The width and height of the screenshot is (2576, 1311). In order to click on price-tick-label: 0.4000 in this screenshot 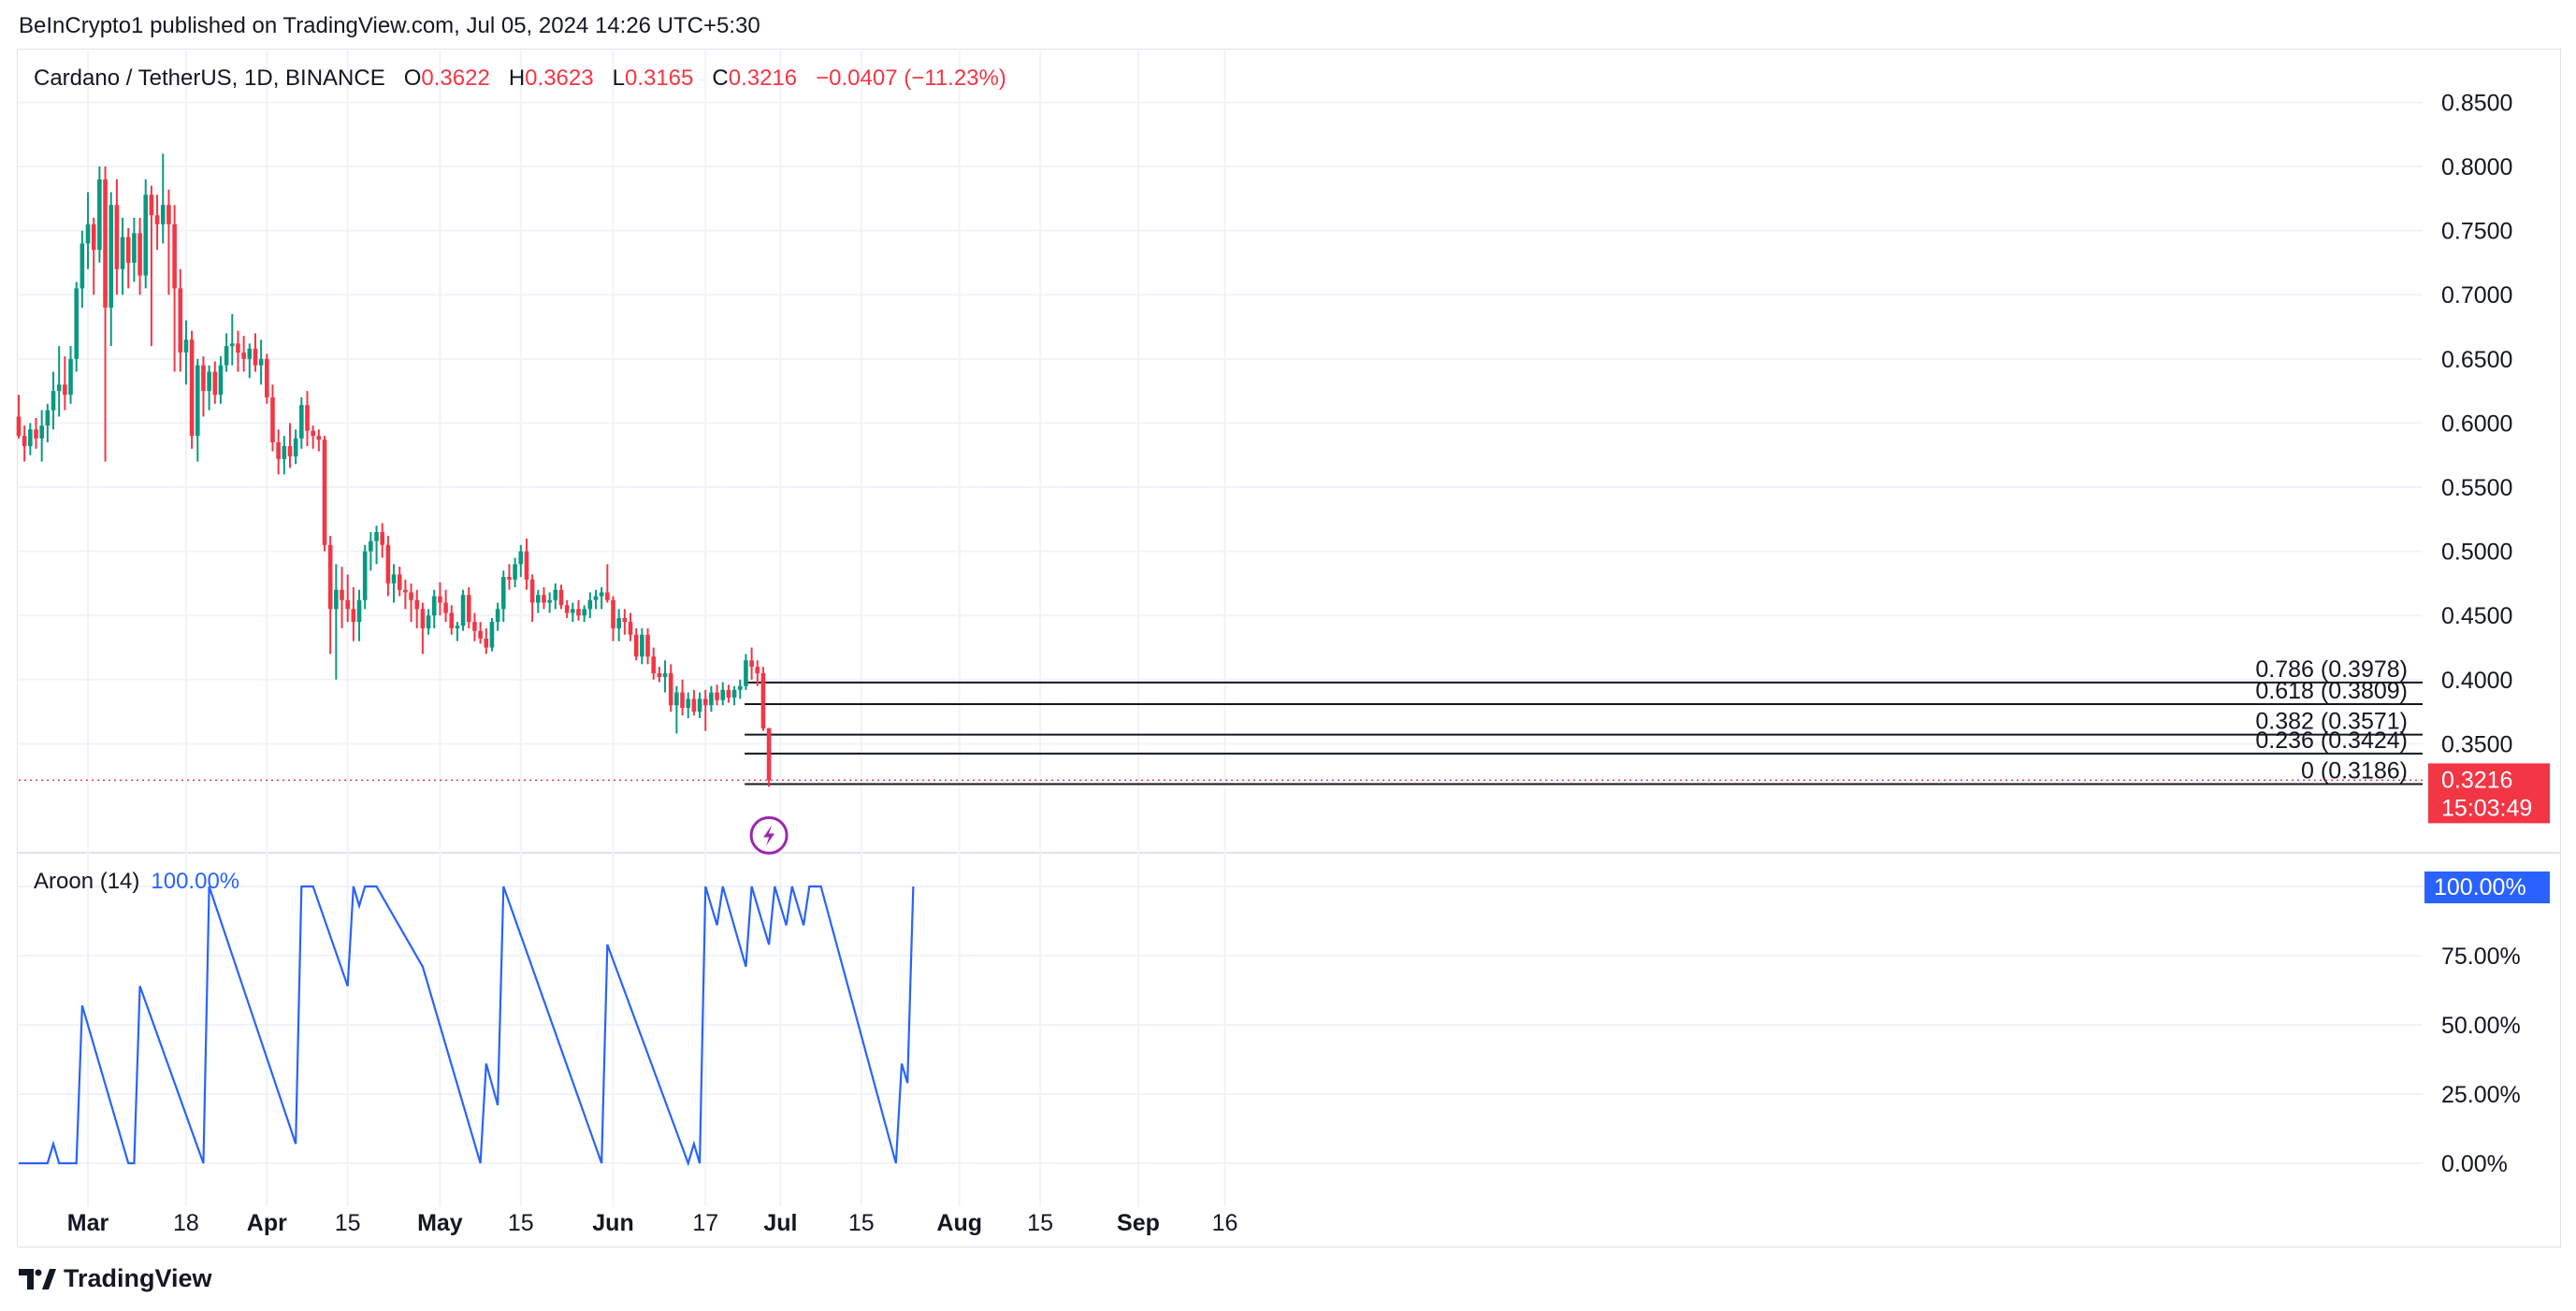, I will do `click(2476, 681)`.